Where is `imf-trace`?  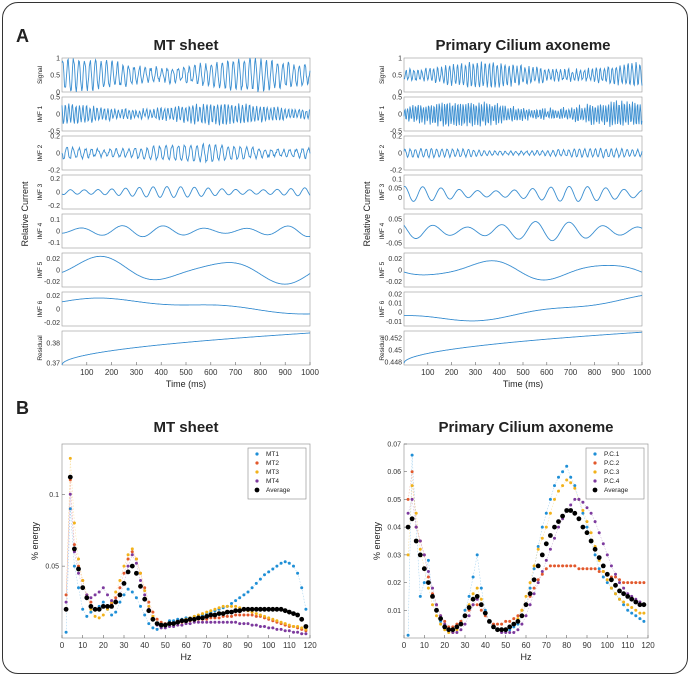
imf-trace is located at coordinates (186, 270).